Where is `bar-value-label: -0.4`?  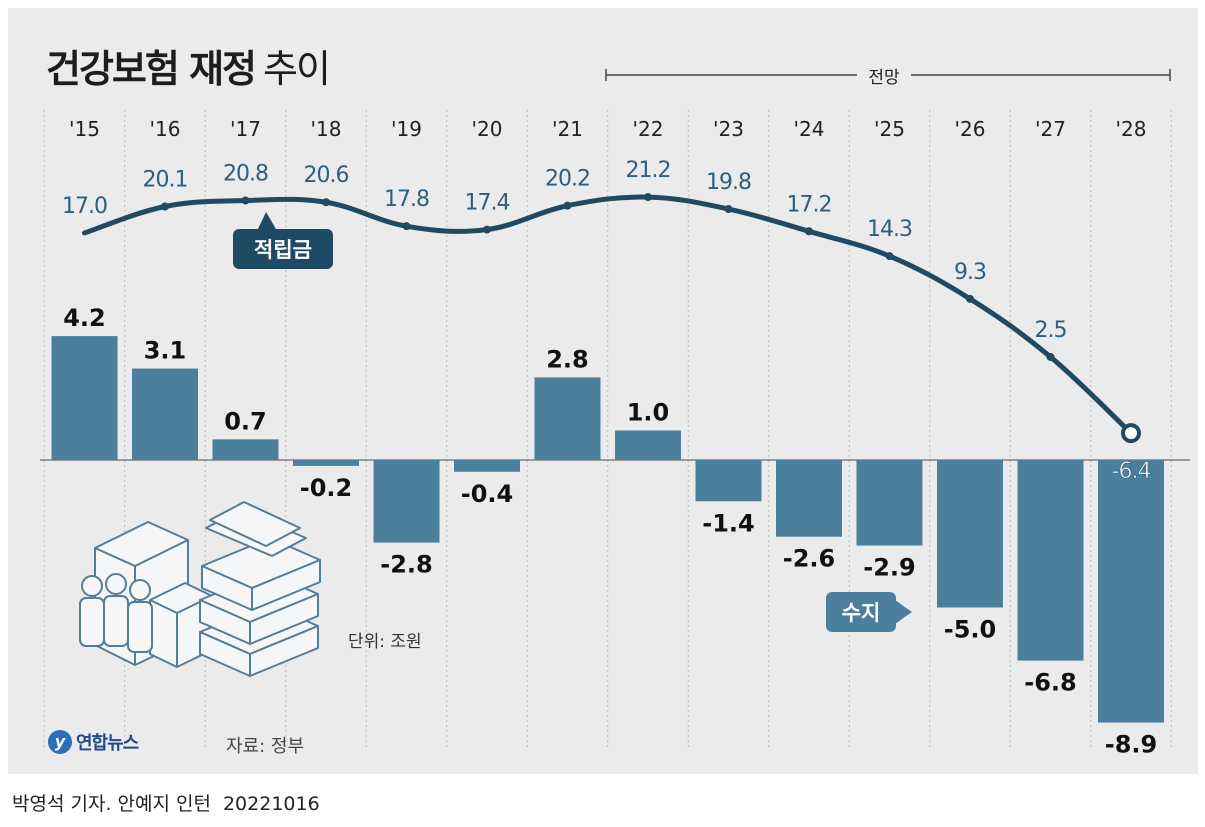 bar-value-label: -0.4 is located at coordinates (487, 494).